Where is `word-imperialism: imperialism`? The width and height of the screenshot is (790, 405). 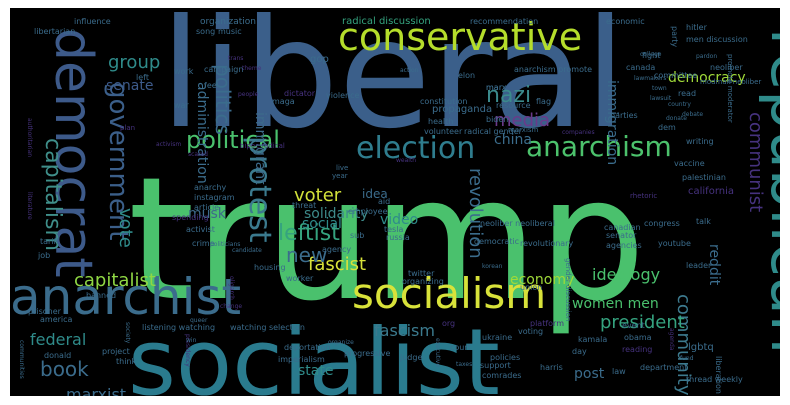
word-imperialism: imperialism is located at coordinates (301, 359).